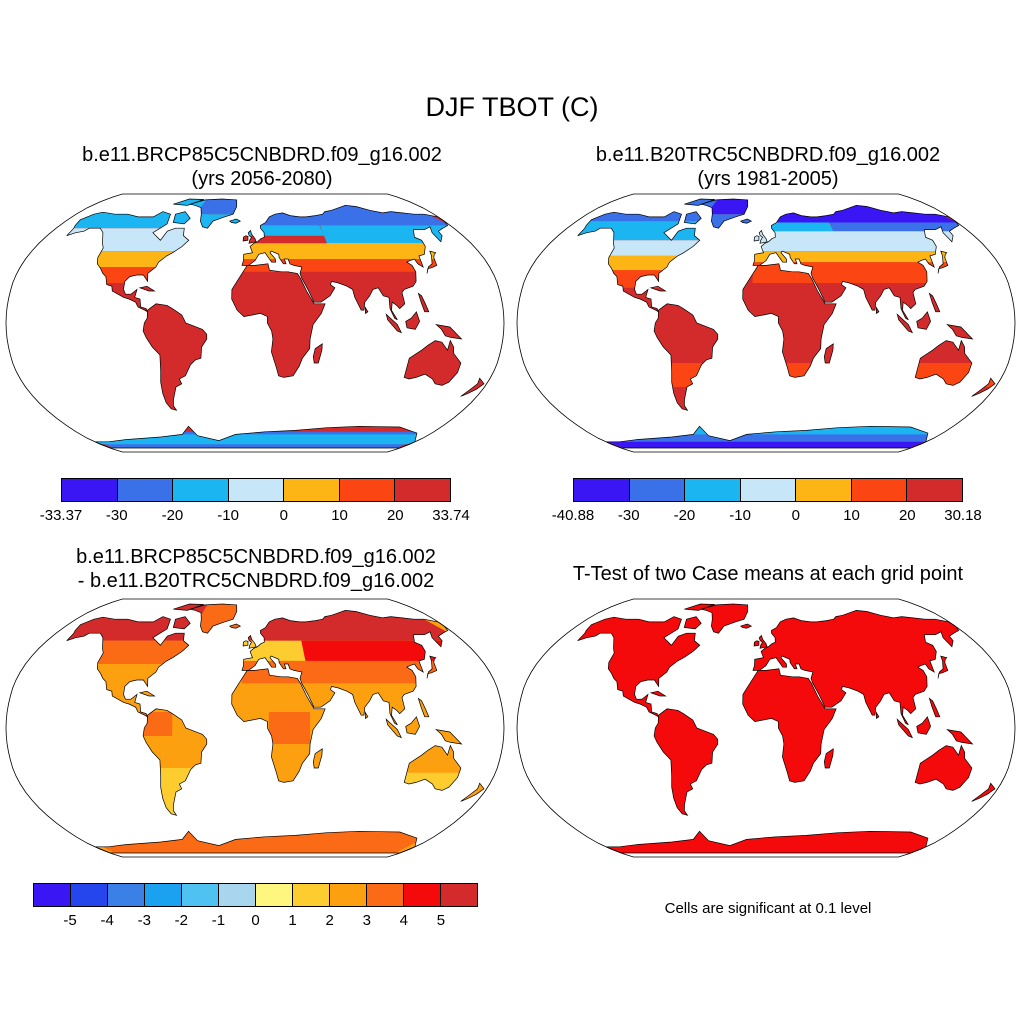 The height and width of the screenshot is (1024, 1024). What do you see at coordinates (61, 515) in the screenshot?
I see `colorbar-label: -33.37` at bounding box center [61, 515].